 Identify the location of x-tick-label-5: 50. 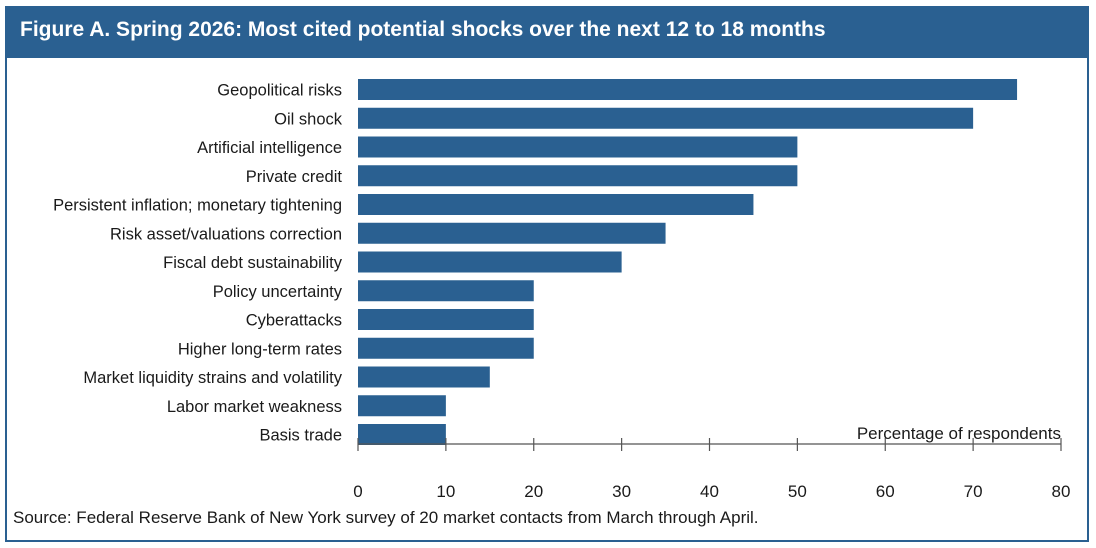
(797, 491).